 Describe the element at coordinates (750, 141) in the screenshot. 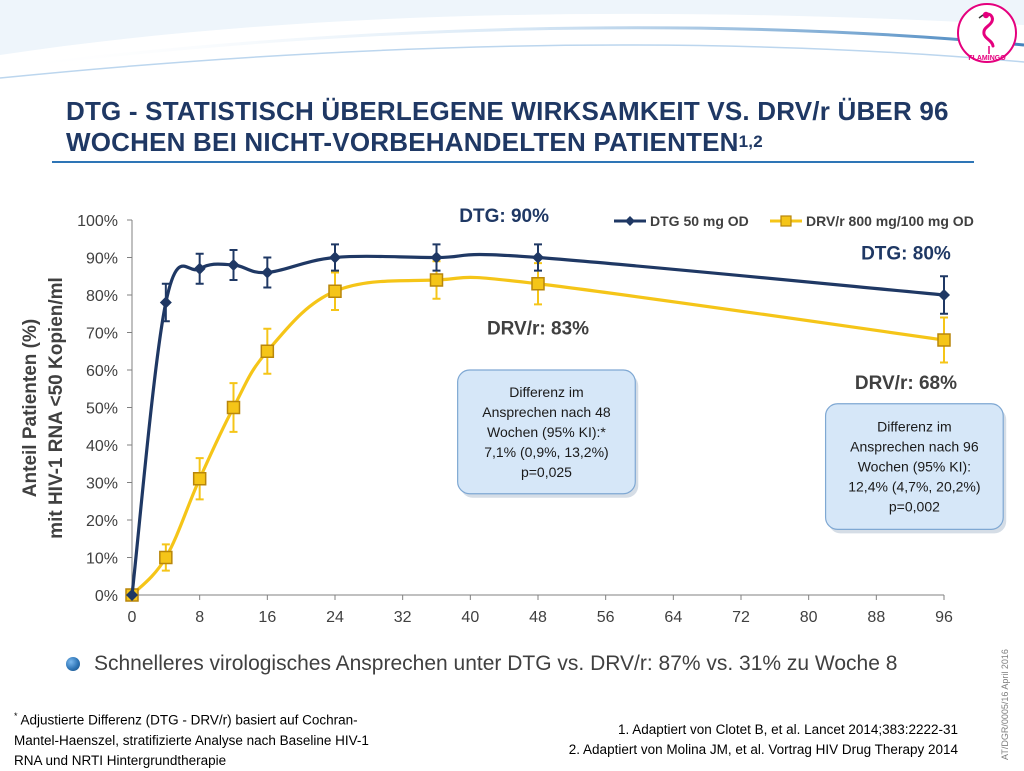

I see `title-superscript: 1,2` at that location.